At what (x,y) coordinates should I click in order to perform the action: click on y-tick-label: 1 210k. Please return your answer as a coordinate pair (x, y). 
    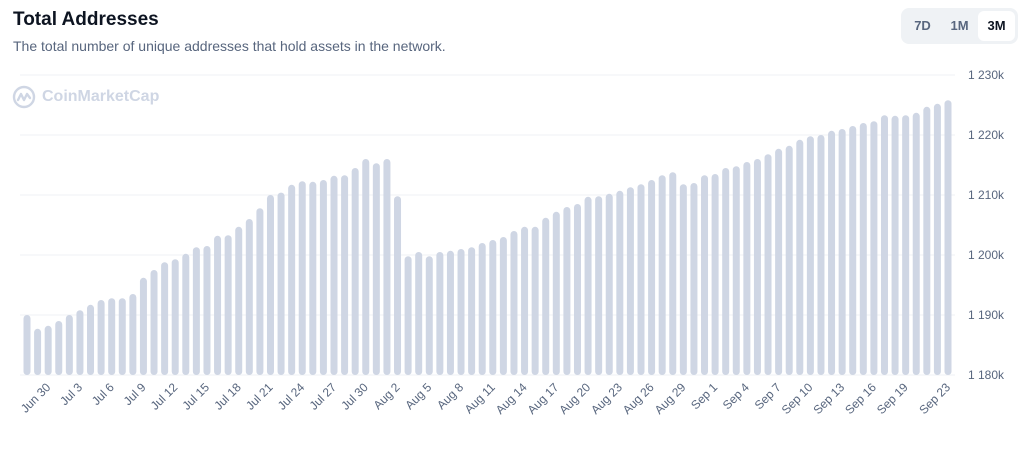
    Looking at the image, I should click on (986, 195).